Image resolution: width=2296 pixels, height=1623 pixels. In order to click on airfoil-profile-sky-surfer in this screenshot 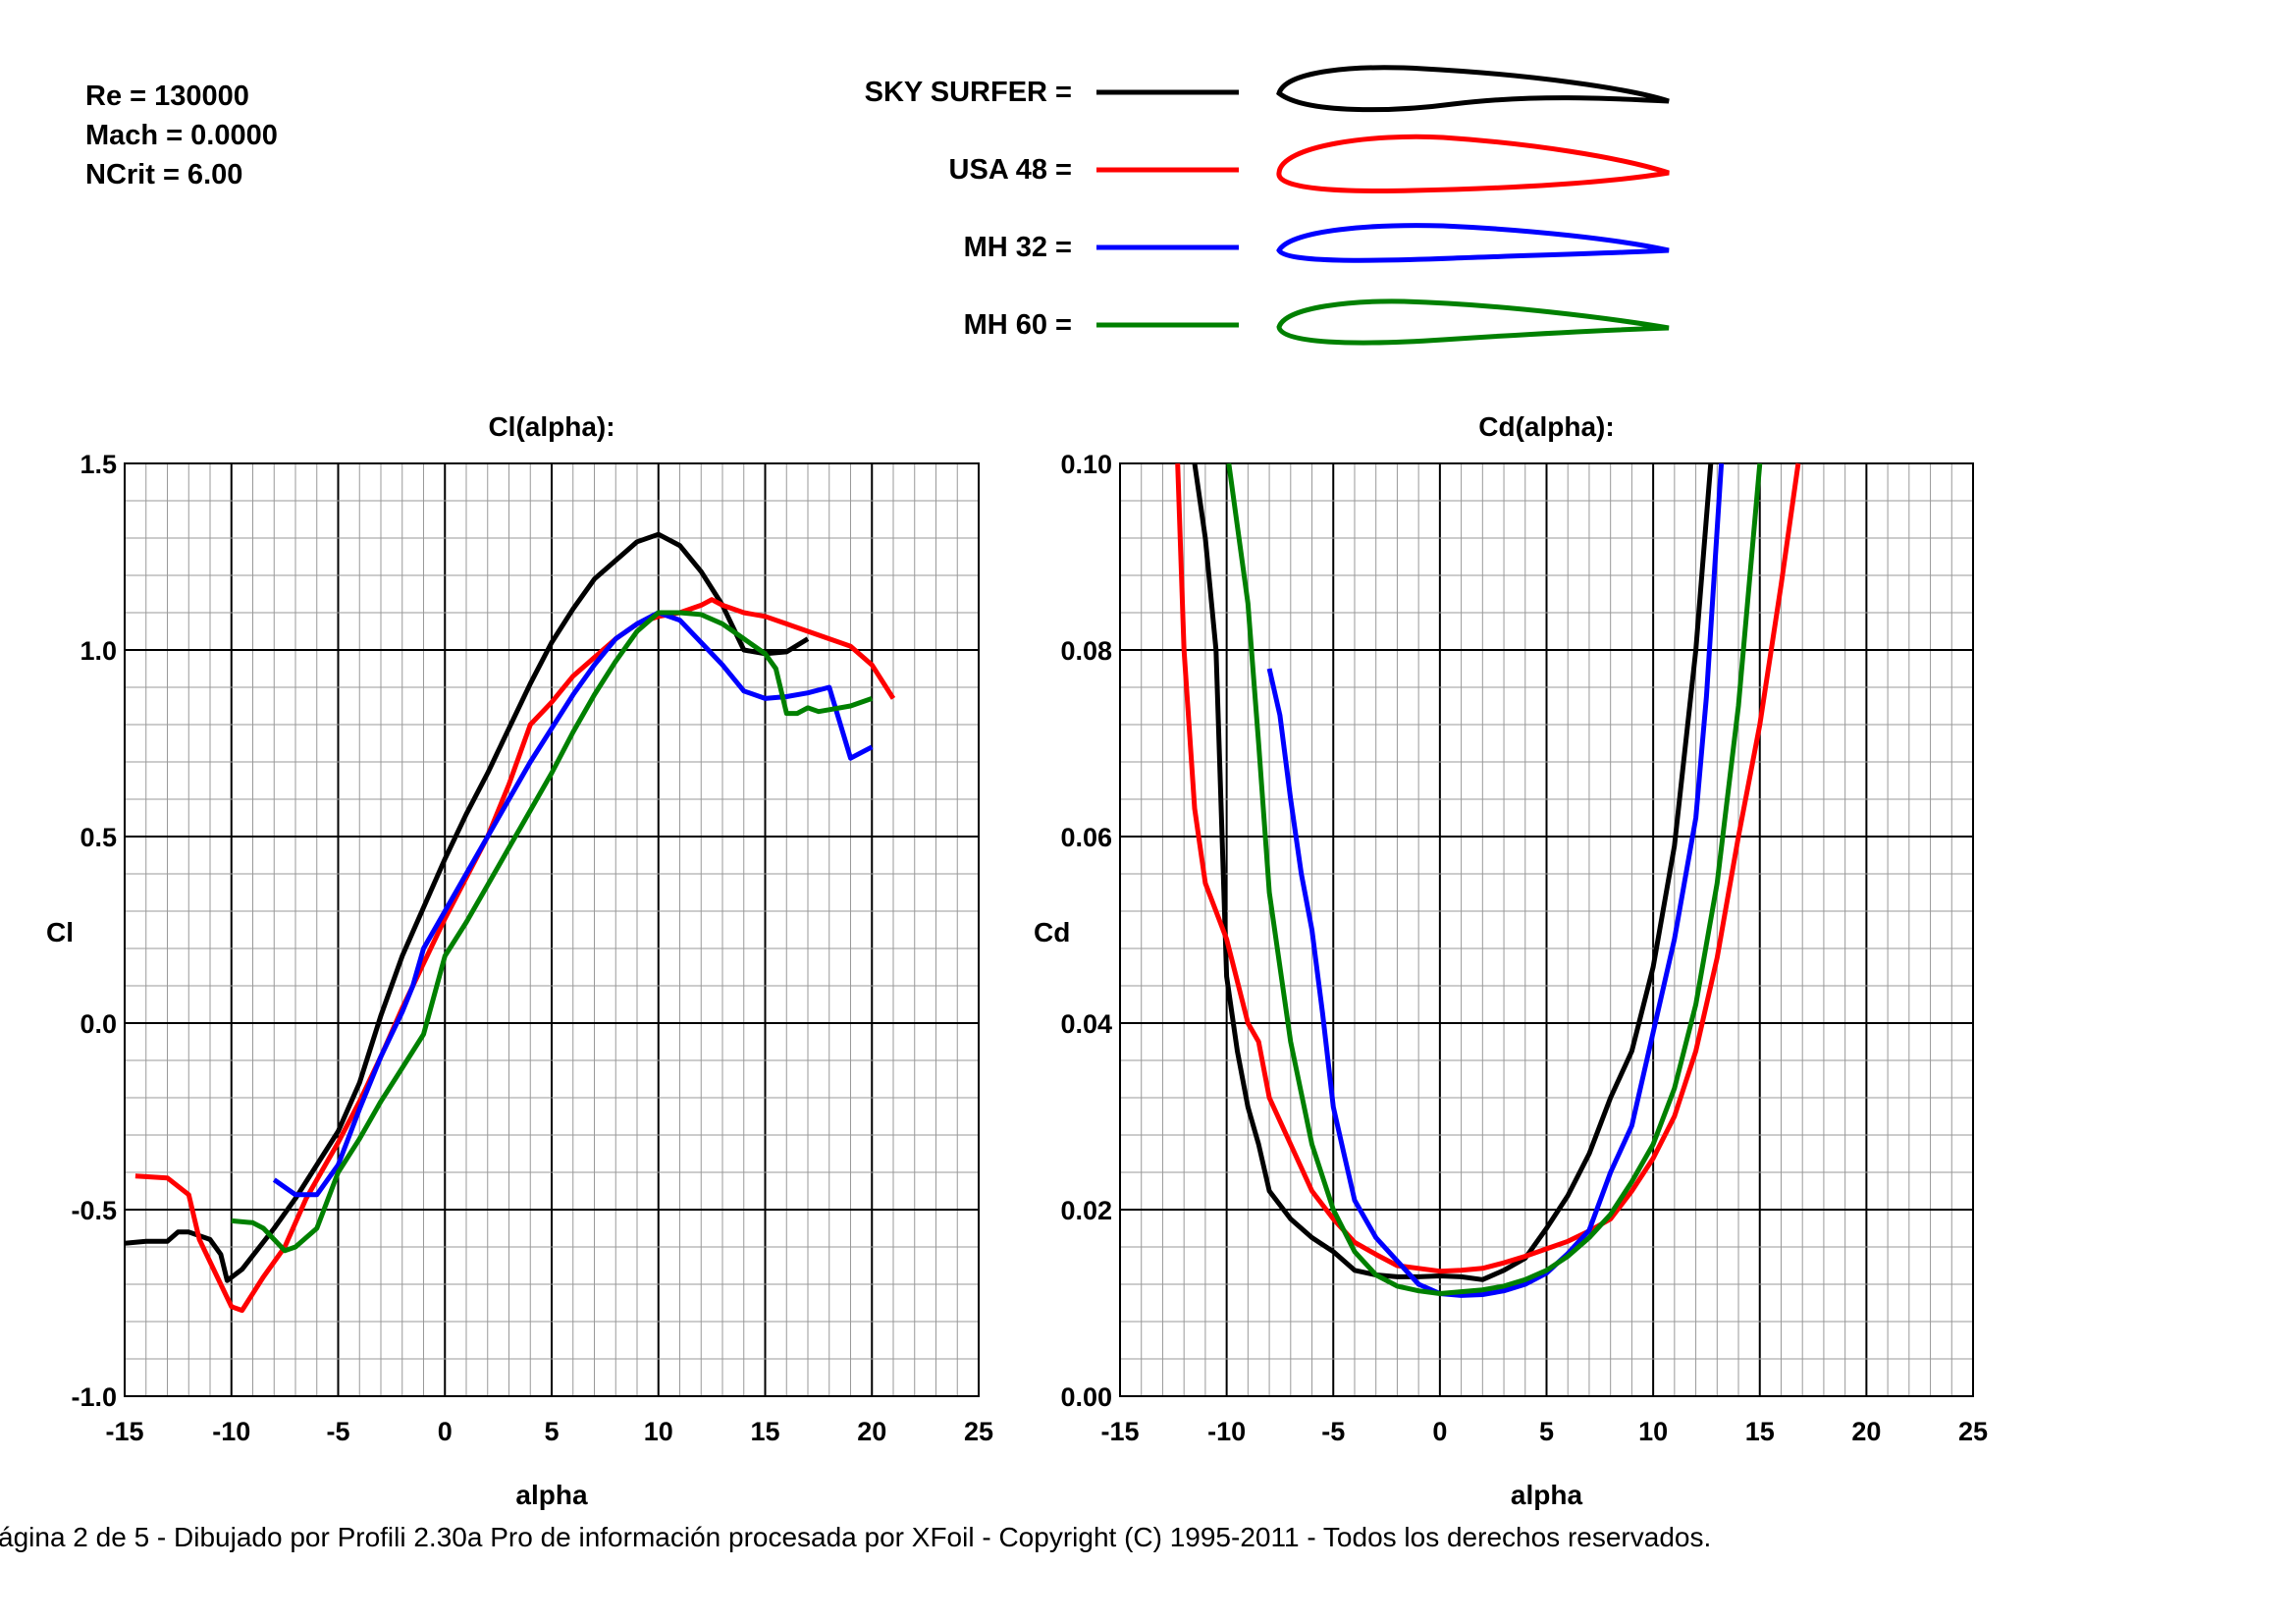, I will do `click(1473, 89)`.